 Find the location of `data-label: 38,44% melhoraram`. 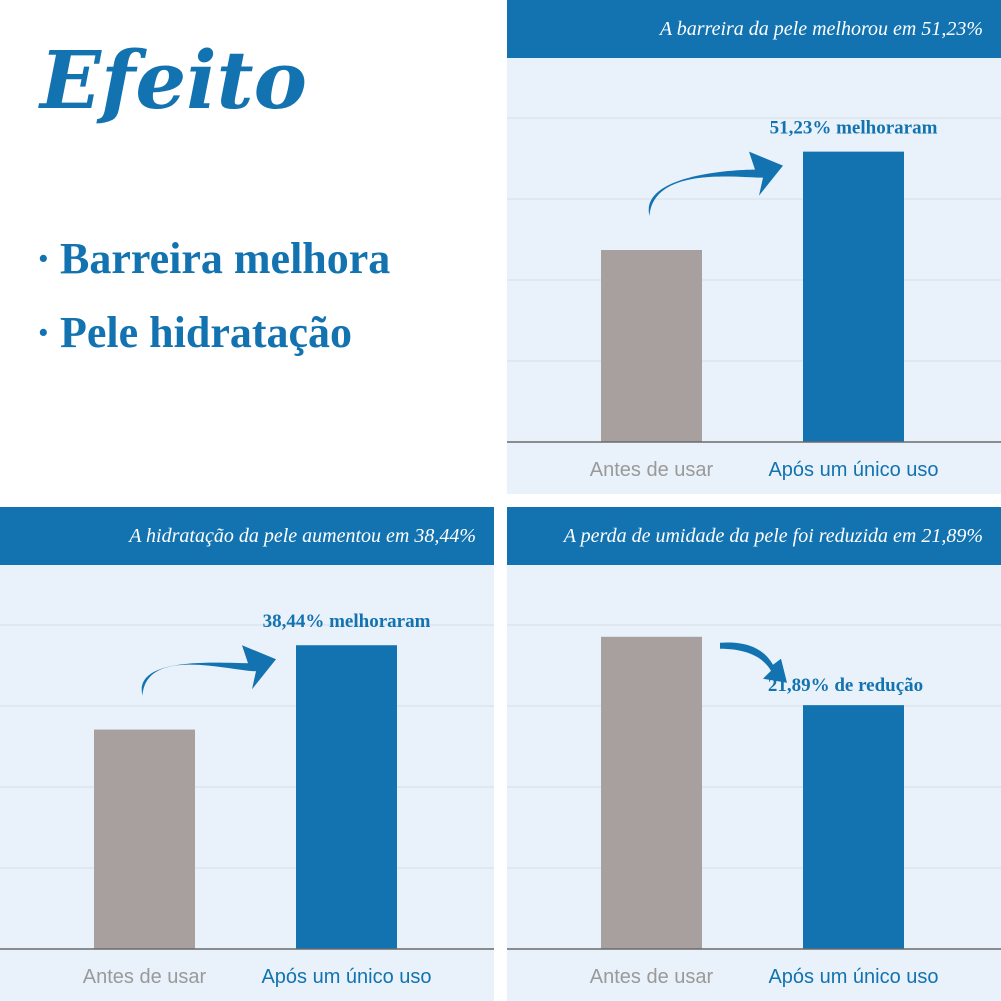

data-label: 38,44% melhoraram is located at coordinates (347, 621).